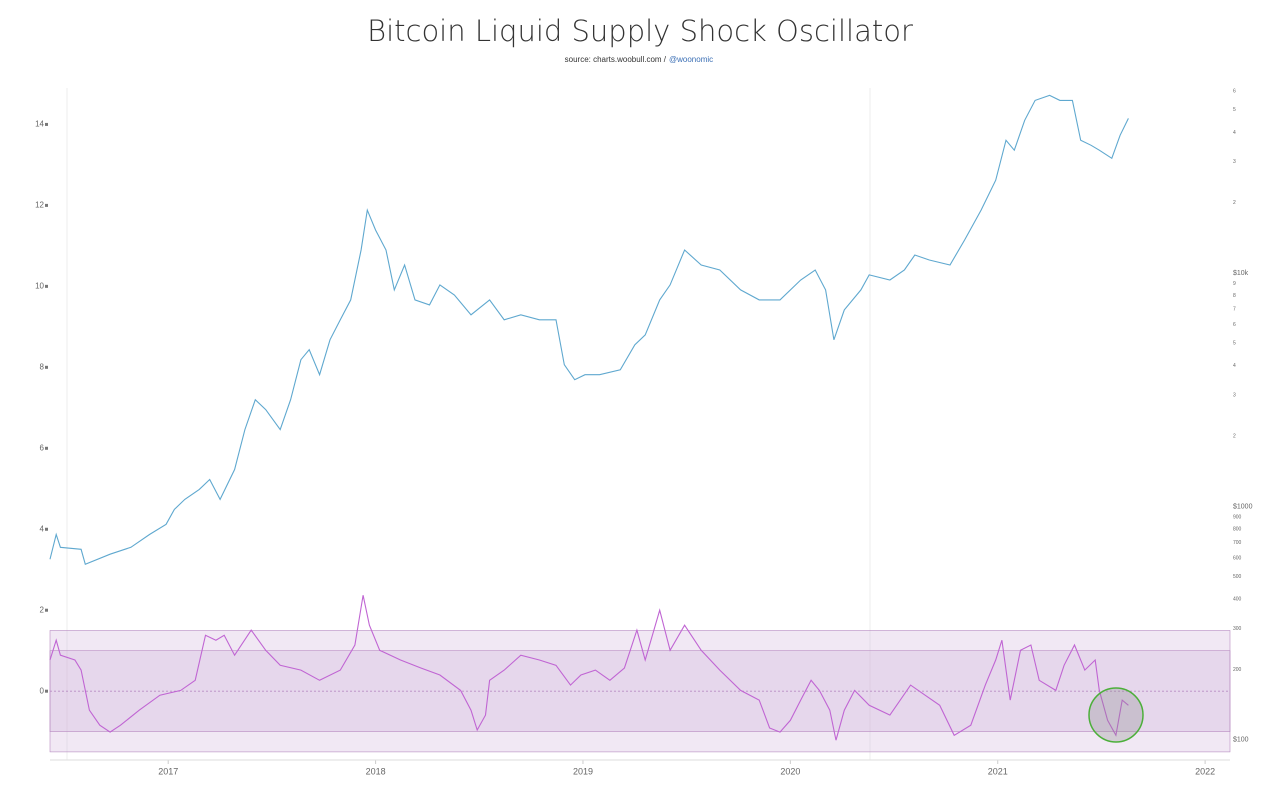  Describe the element at coordinates (39, 124) in the screenshot. I see `y-tick-label: 14` at that location.